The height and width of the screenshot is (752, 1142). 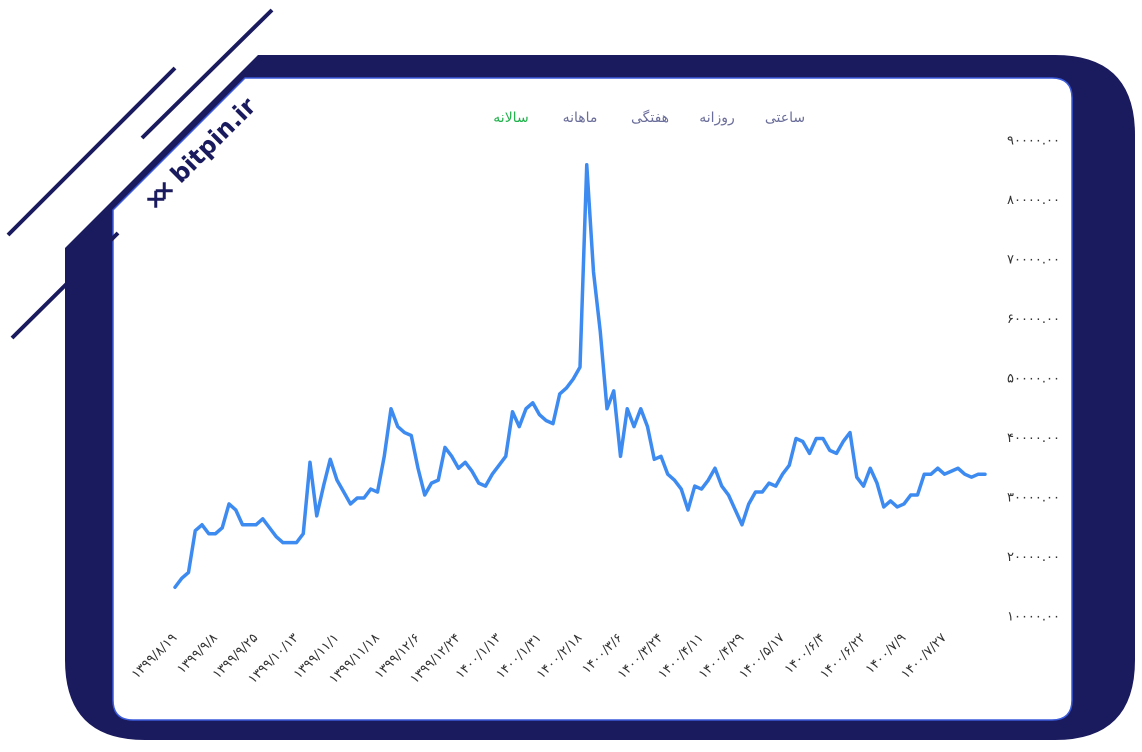 What do you see at coordinates (160, 195) in the screenshot?
I see `logo-icon` at bounding box center [160, 195].